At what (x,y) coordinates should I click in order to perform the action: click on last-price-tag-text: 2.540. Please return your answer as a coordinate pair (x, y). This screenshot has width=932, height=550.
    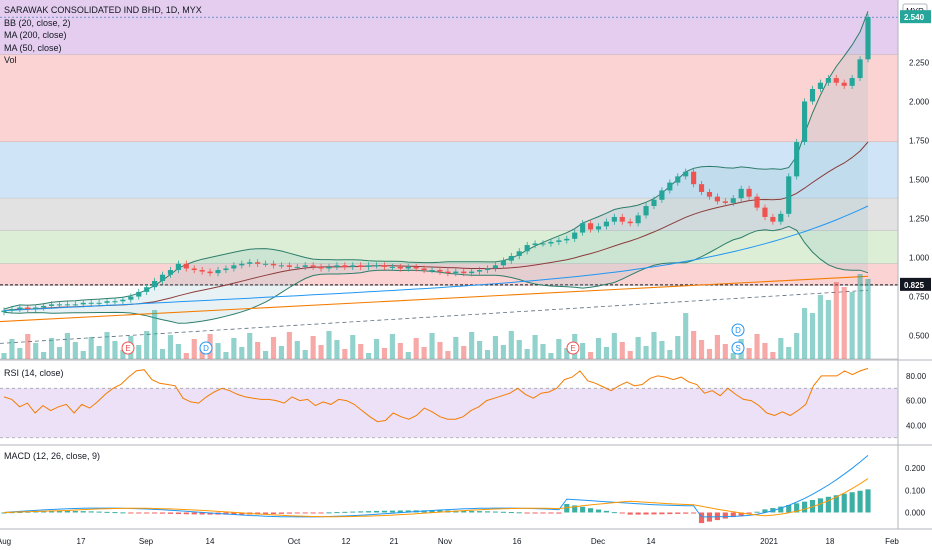
    Looking at the image, I should click on (914, 17).